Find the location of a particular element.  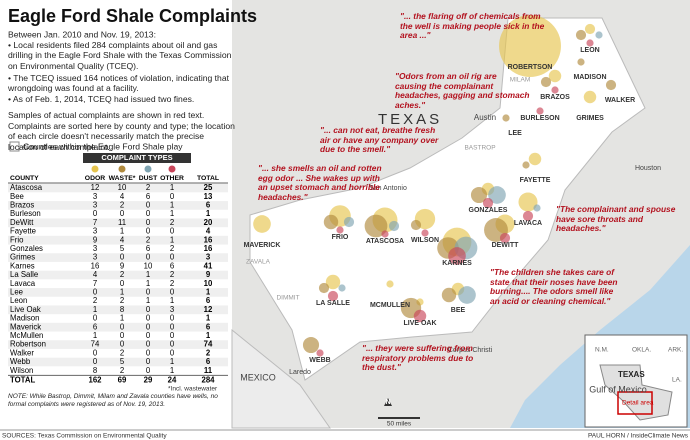

legend-swatch is located at coordinates (14, 146).